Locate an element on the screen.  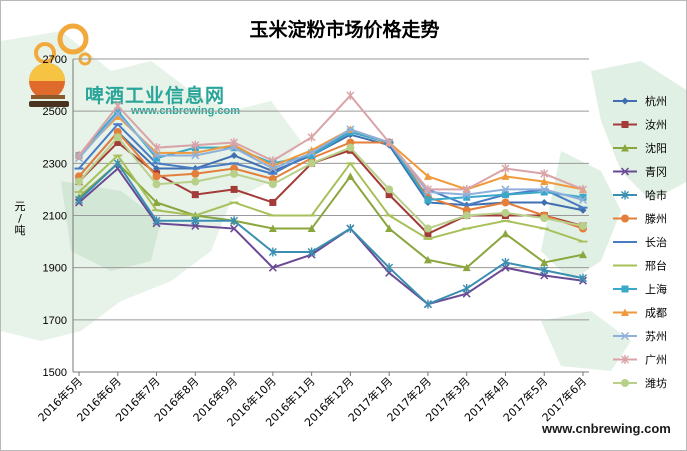
legend-label: 邢台 is located at coordinates (656, 266).